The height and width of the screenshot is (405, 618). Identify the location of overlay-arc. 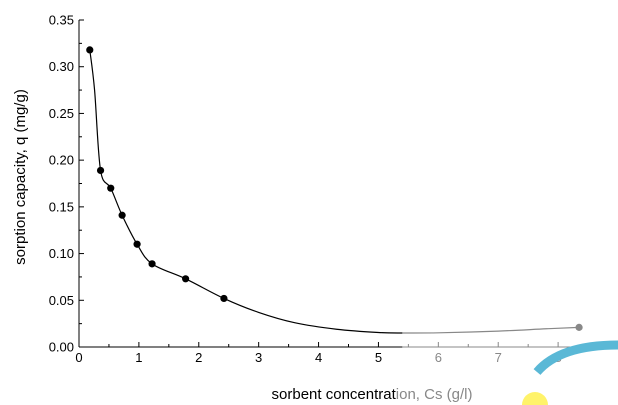
(575, 358).